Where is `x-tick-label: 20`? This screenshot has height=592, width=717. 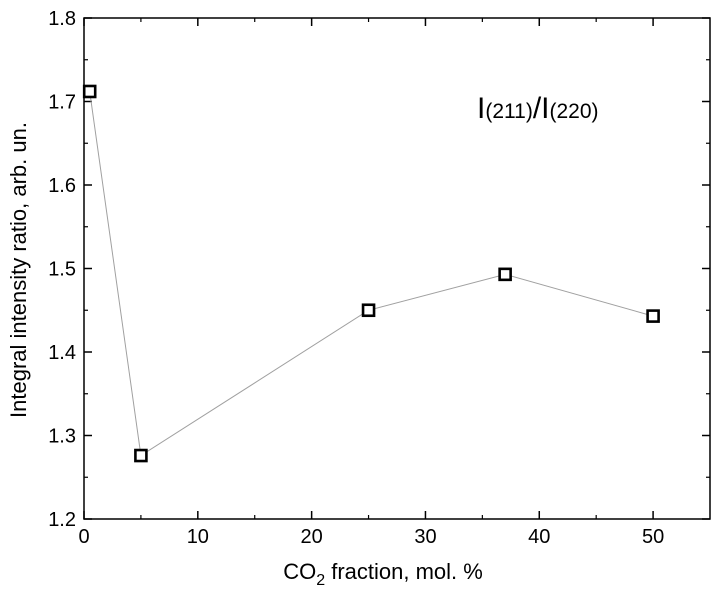
x-tick-label: 20 is located at coordinates (312, 537).